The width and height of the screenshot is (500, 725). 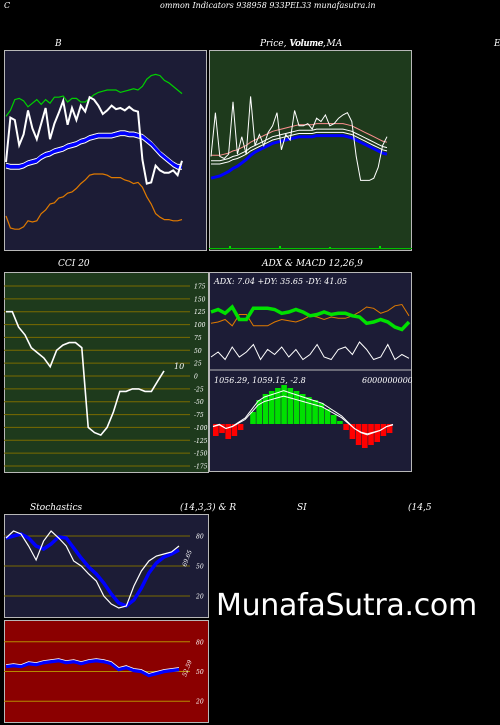 What do you see at coordinates (94, 95) in the screenshot?
I see `bb-upper-line` at bounding box center [94, 95].